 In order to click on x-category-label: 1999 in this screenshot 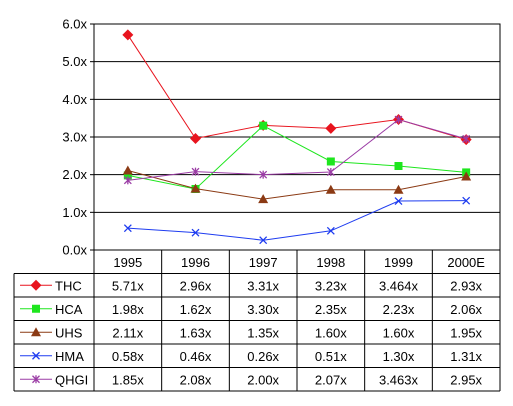, I will do `click(398, 262)`.